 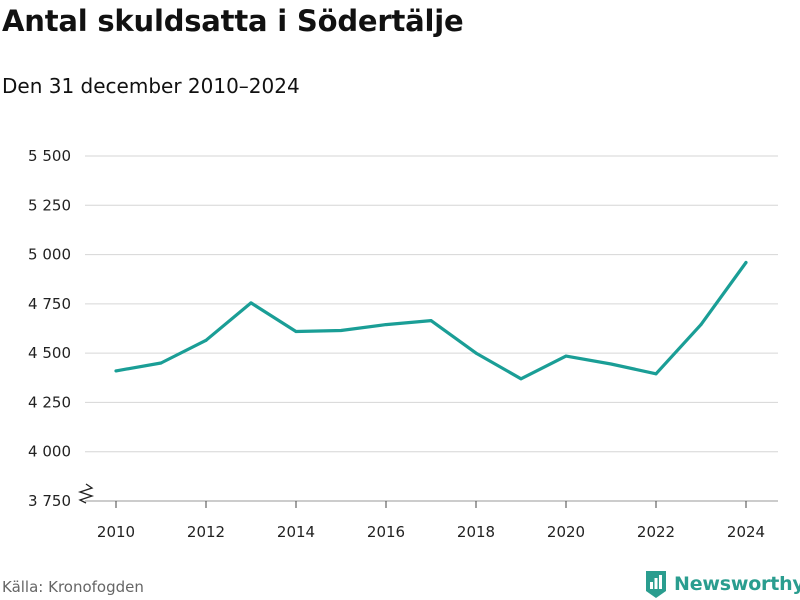 I want to click on y-axis-labels: 3 750 4 000 4 250 4 500 4 750 5 000 5 250 5 500, so click(x=49, y=328).